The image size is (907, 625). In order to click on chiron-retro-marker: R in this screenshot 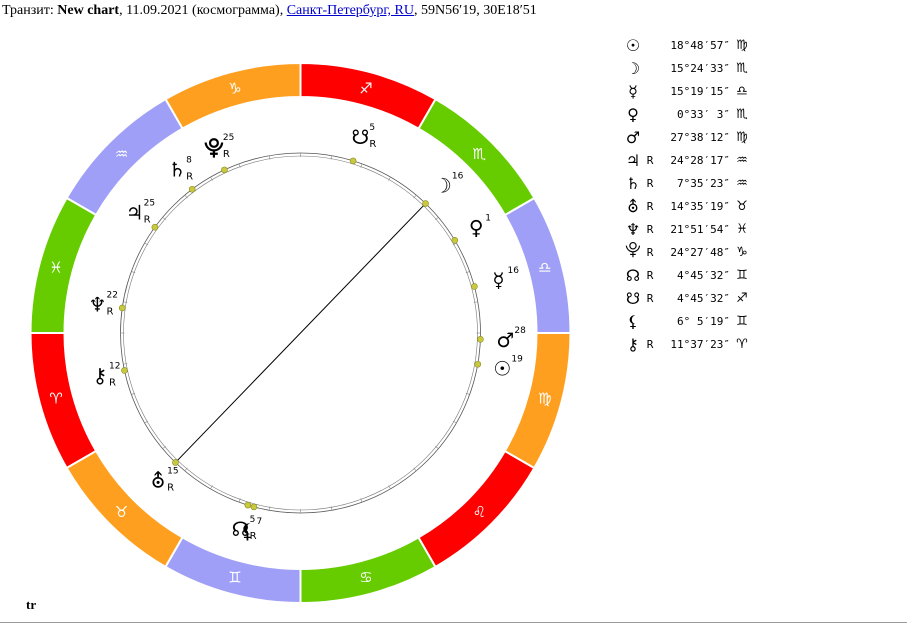, I will do `click(112, 383)`.